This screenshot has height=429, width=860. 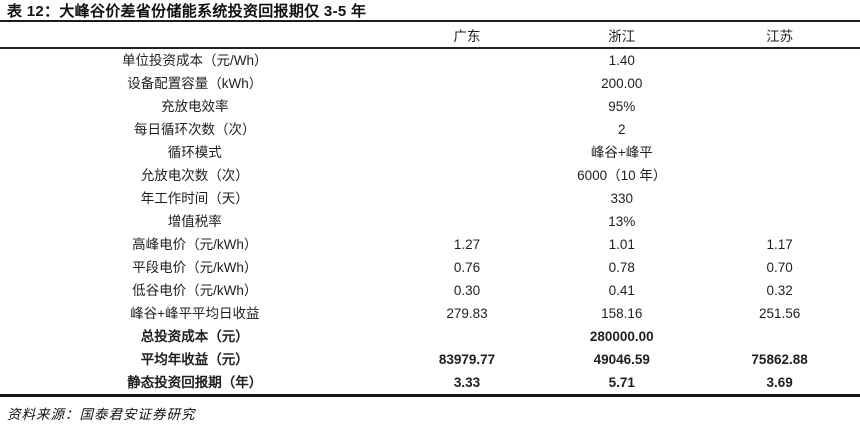 I want to click on table-row-daily-cycles: 每日循环次数（次） 2, so click(x=430, y=129).